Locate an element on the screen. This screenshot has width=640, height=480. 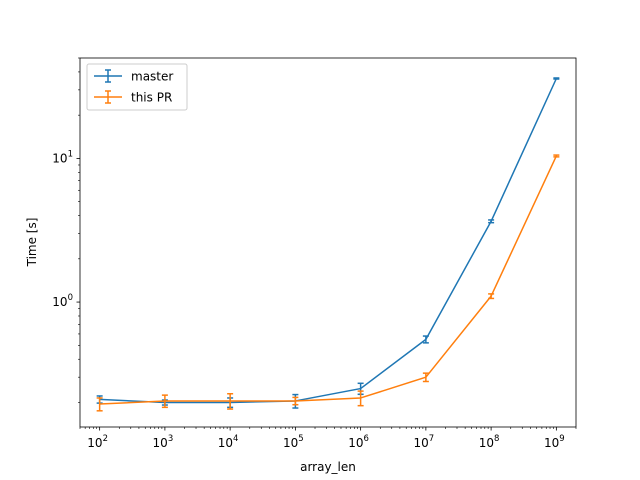
x-tick-label: 10⁵ is located at coordinates (293, 442).